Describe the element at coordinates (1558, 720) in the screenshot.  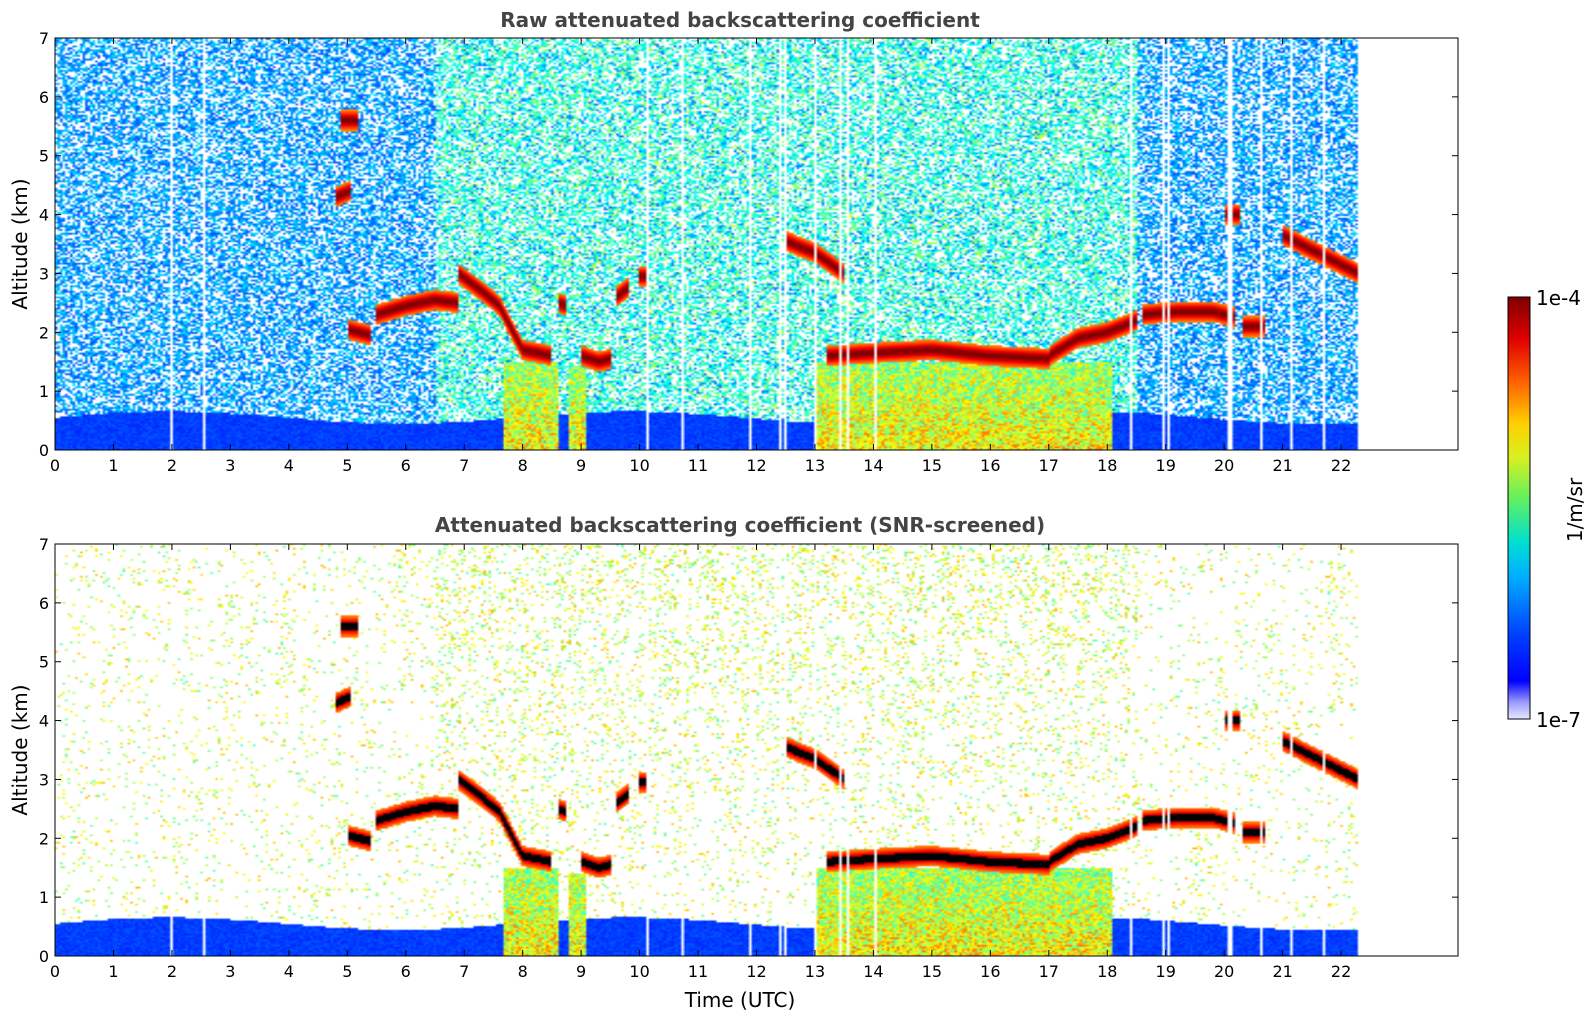
I see `colorbar-min-label: 1e-7` at that location.